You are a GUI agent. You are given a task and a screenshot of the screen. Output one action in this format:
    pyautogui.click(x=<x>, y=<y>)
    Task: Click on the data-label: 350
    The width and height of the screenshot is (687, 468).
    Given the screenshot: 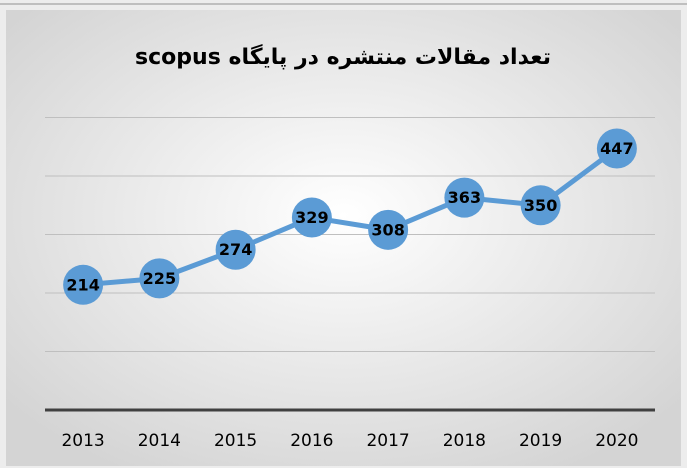 What is the action you would take?
    pyautogui.click(x=540, y=205)
    